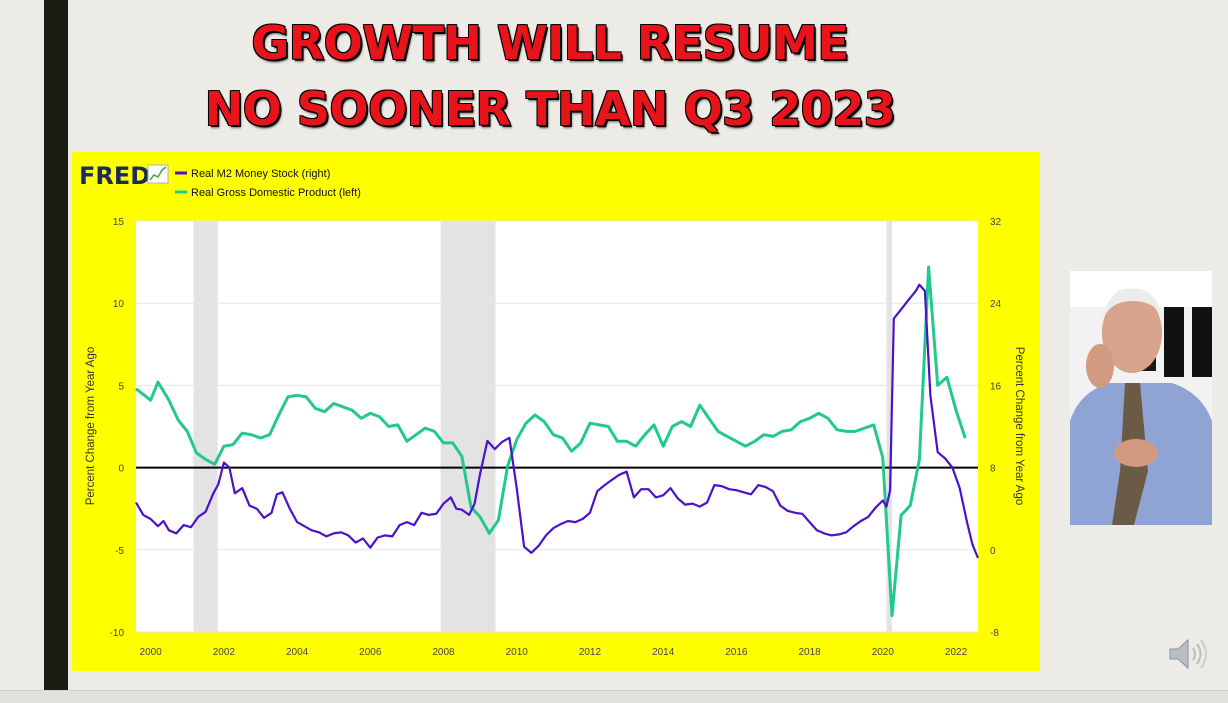 The width and height of the screenshot is (1228, 703). I want to click on left-tick-label: 0, so click(121, 469).